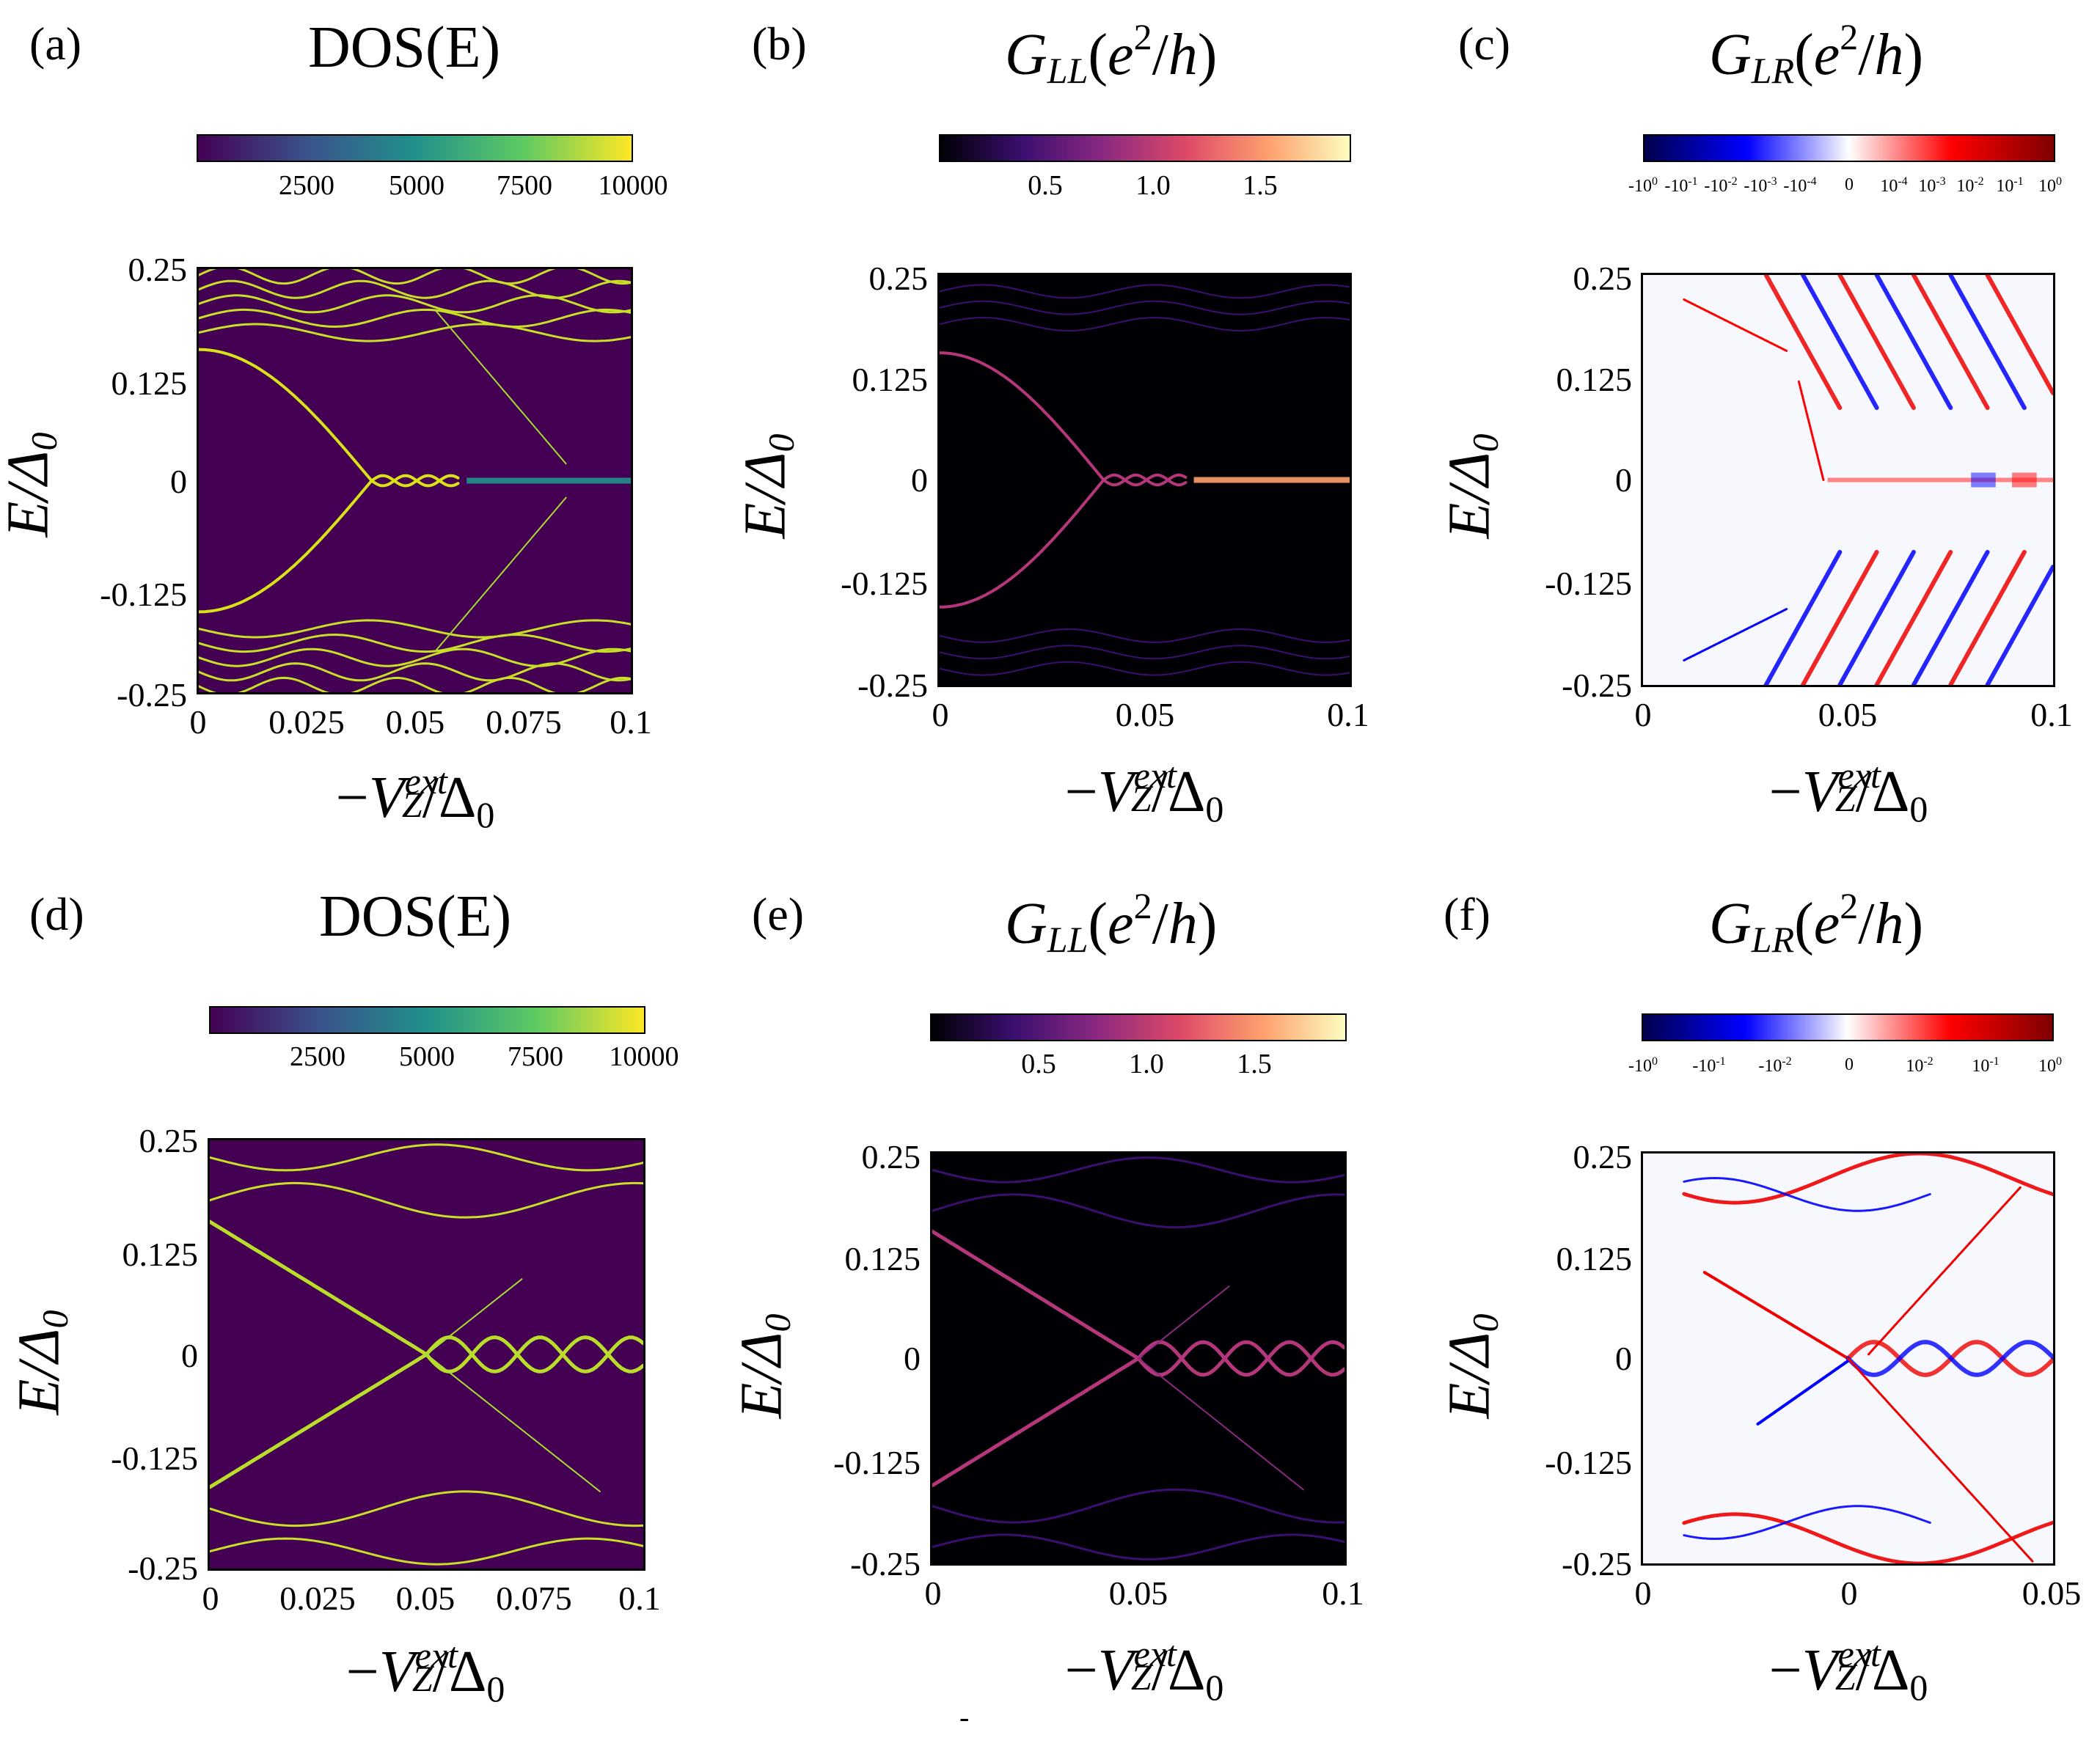  I want to click on heatmap-e, so click(1138, 1358).